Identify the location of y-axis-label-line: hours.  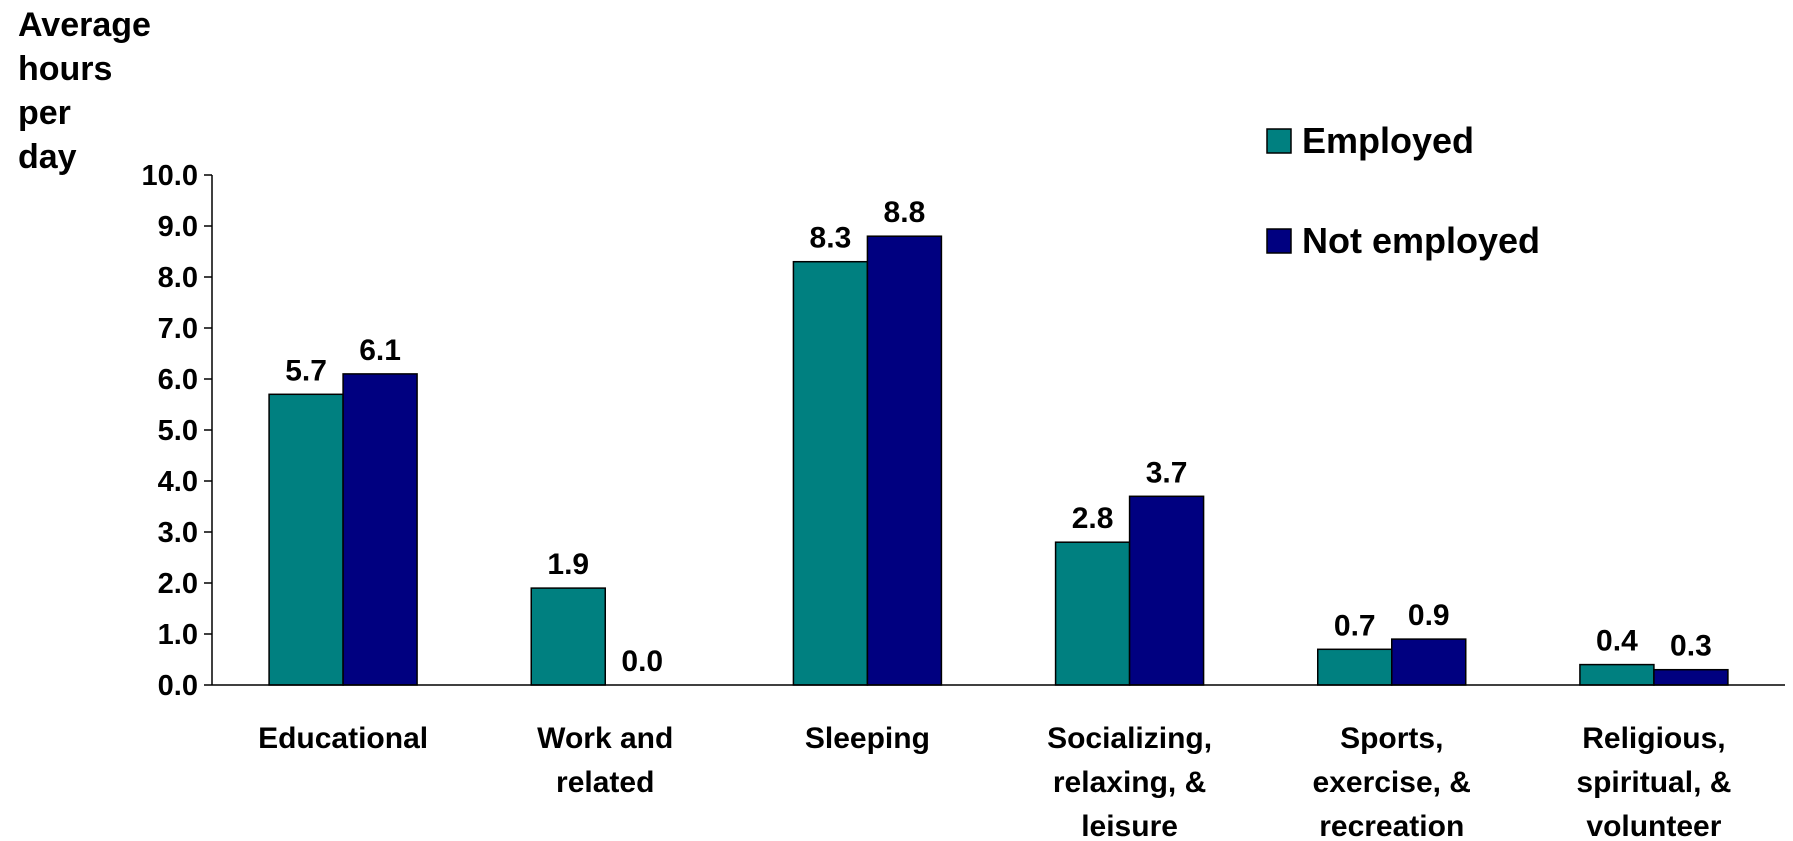
(65, 69).